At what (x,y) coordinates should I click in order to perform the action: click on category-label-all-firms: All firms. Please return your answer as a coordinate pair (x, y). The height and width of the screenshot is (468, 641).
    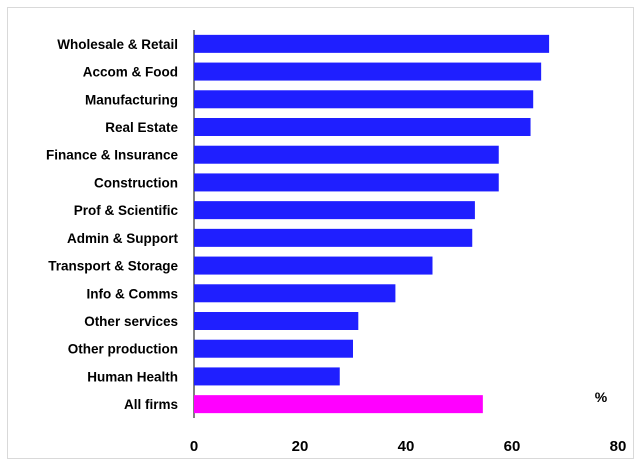
    Looking at the image, I should click on (151, 404).